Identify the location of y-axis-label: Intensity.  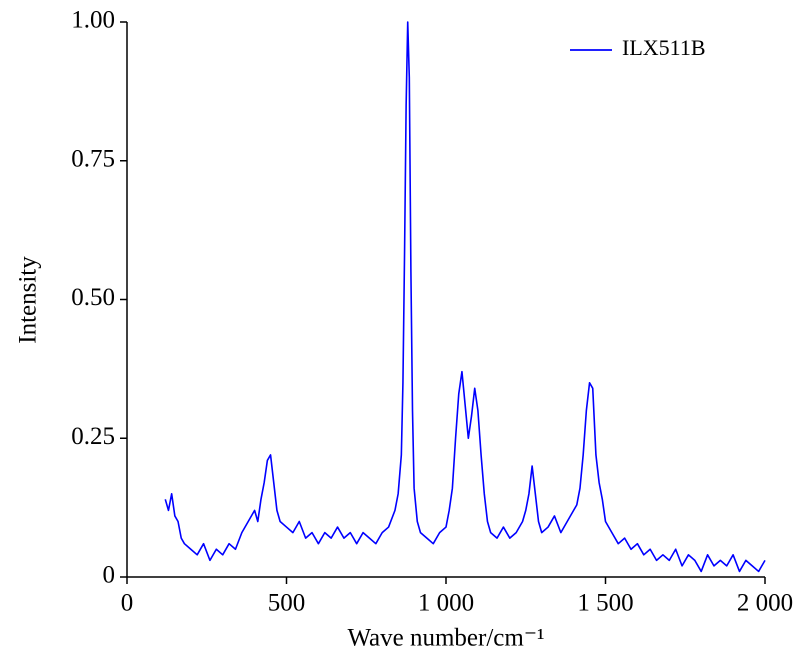
(28, 300).